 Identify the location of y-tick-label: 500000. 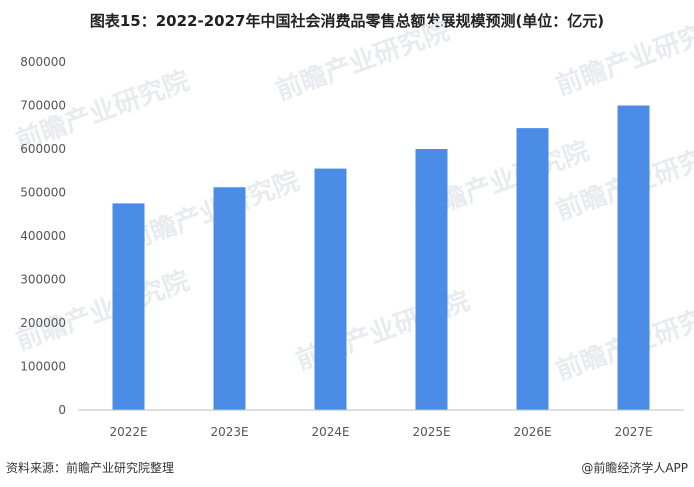
(43, 193).